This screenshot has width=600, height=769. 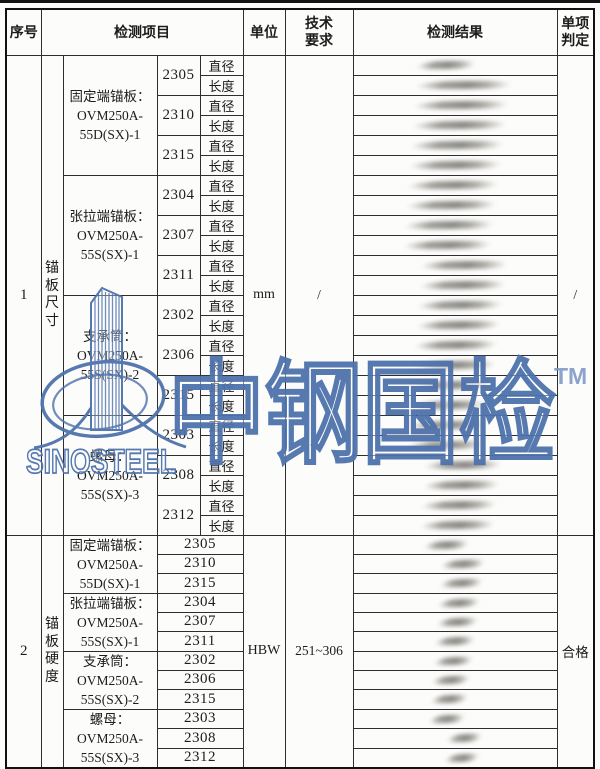 What do you see at coordinates (52, 677) in the screenshot?
I see `category-char: 度` at bounding box center [52, 677].